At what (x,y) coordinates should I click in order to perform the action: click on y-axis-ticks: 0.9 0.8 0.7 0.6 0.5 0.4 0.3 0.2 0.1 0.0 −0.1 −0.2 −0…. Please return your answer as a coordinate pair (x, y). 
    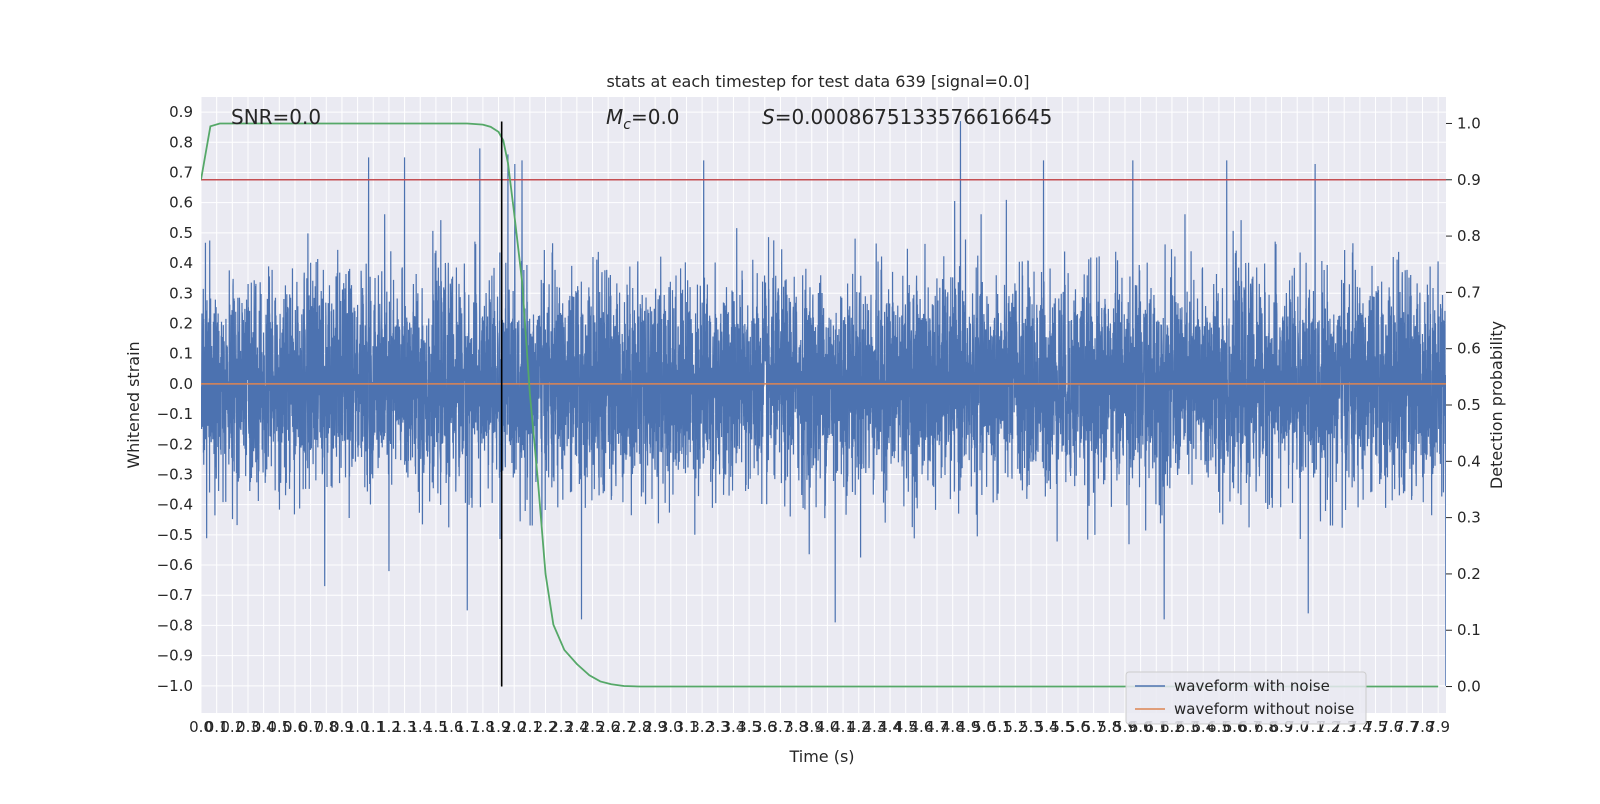
    Looking at the image, I should click on (175, 399).